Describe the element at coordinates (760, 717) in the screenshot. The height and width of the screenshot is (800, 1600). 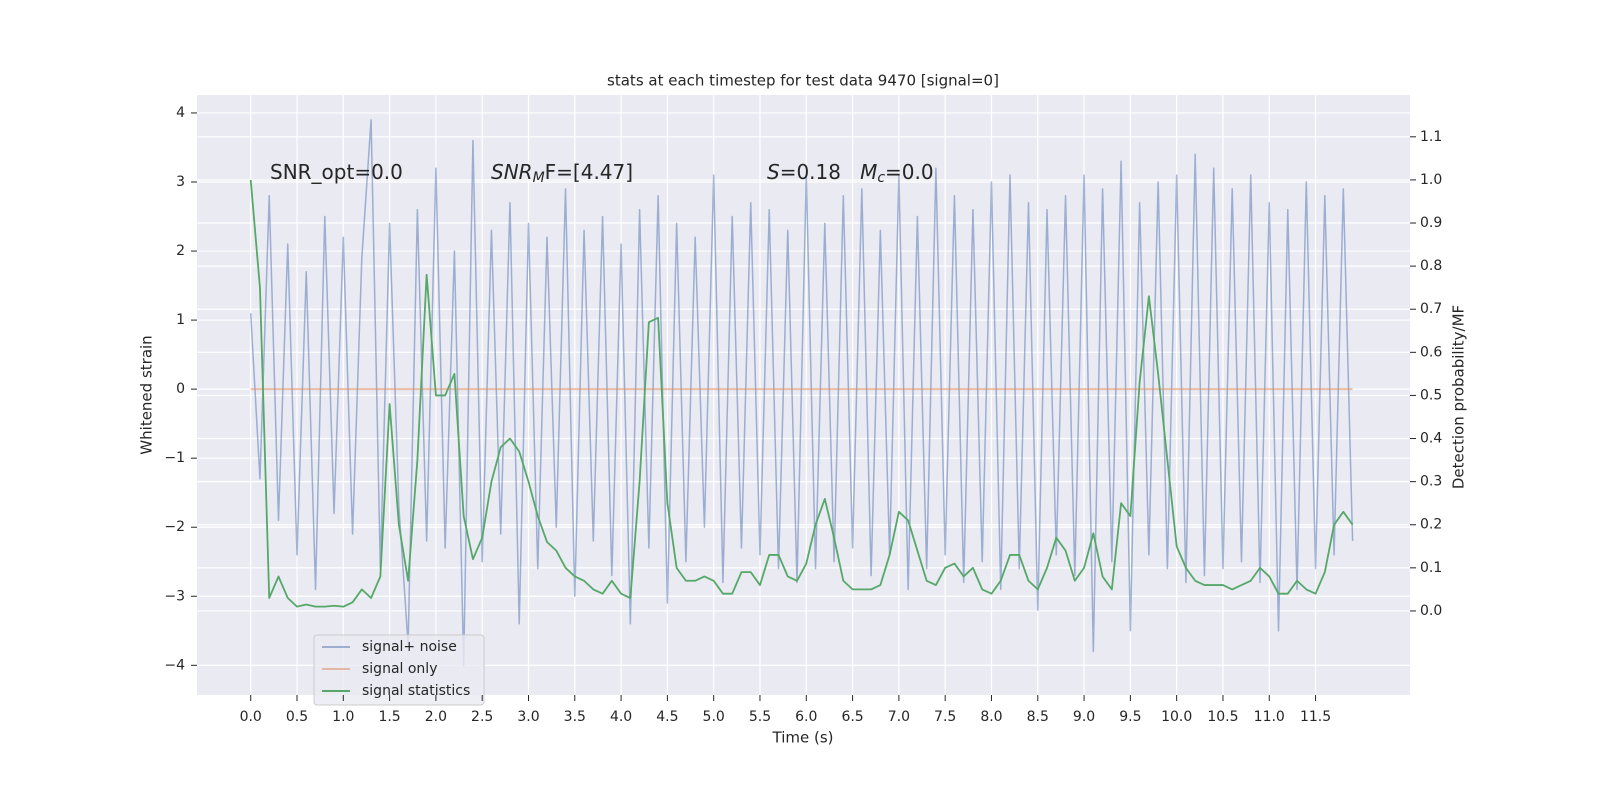
I see `x-tick-label: 5.5` at that location.